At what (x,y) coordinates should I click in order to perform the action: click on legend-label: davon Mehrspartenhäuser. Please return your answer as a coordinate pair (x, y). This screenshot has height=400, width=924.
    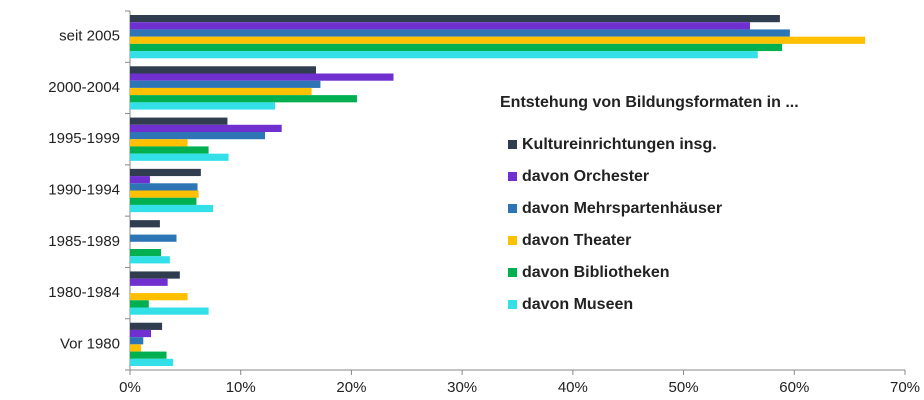
    Looking at the image, I should click on (622, 208).